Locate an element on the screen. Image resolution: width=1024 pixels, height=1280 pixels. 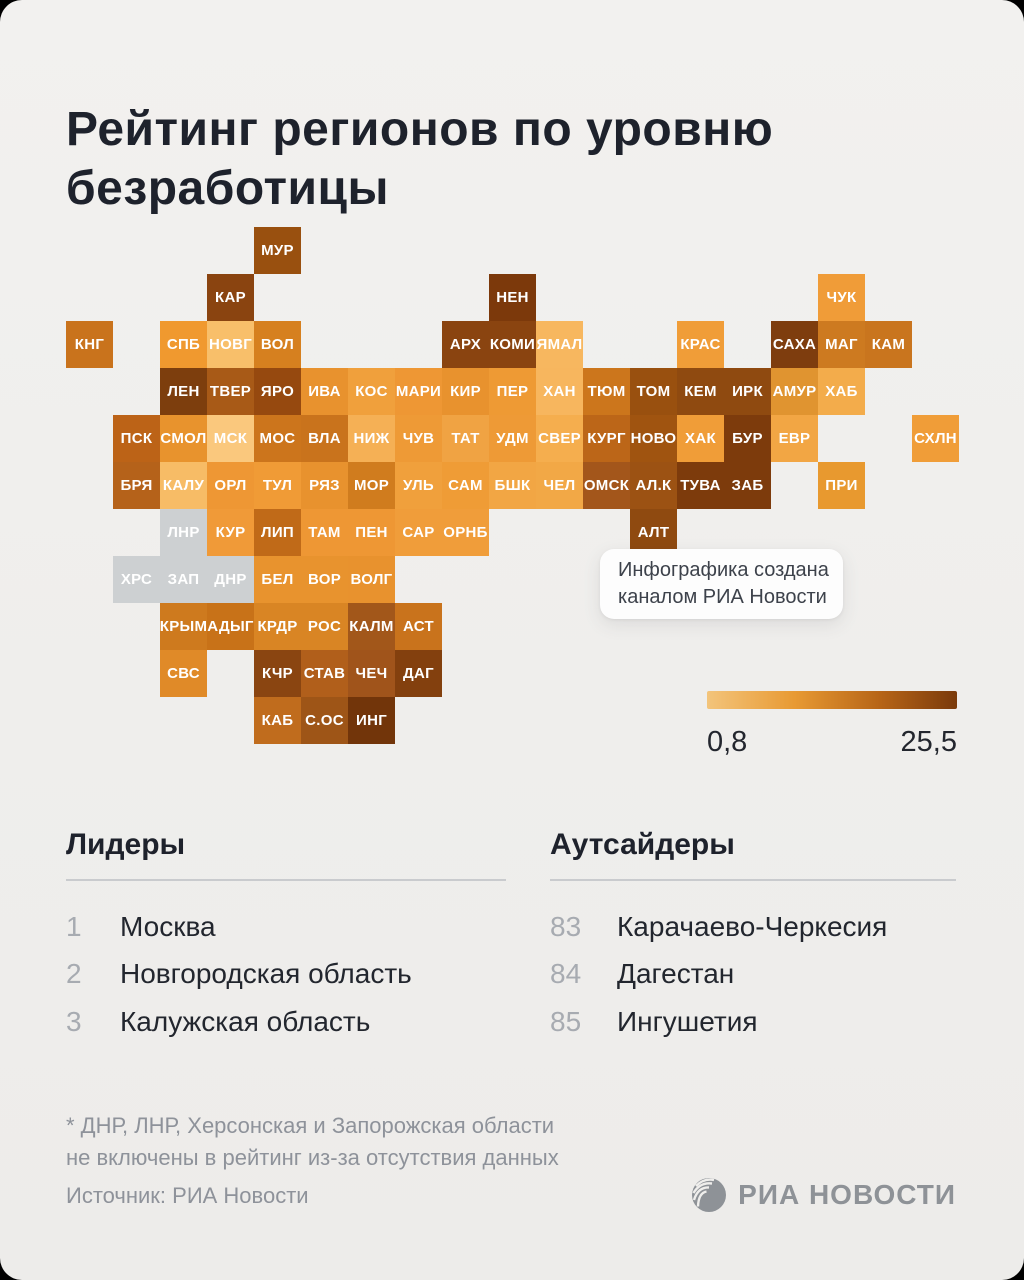
map-tile-ТВЕР: ТВЕР is located at coordinates (230, 391).